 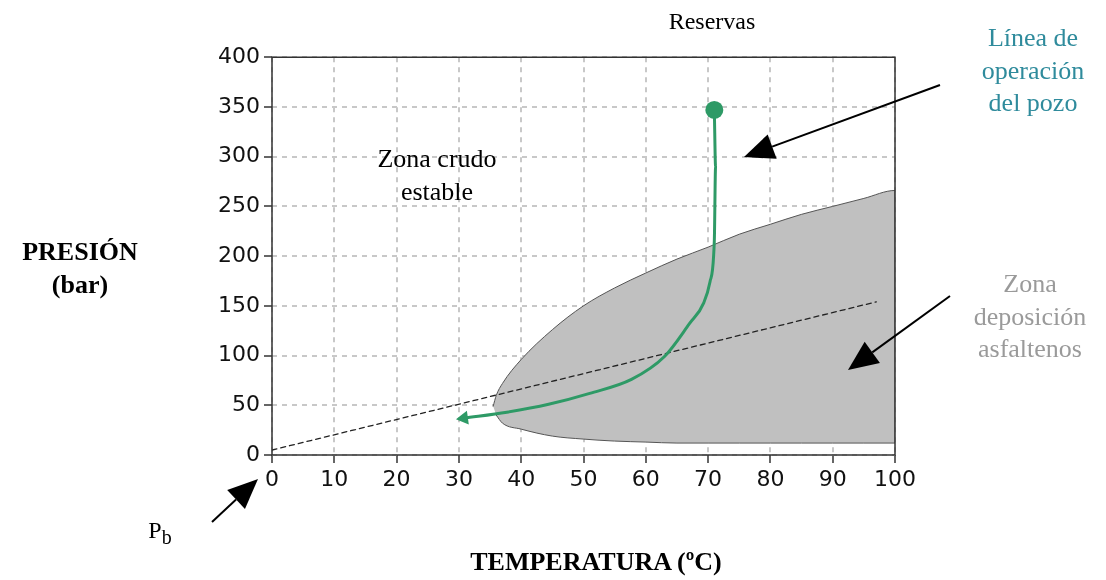 I want to click on y-tick-label: 100, so click(x=239, y=354).